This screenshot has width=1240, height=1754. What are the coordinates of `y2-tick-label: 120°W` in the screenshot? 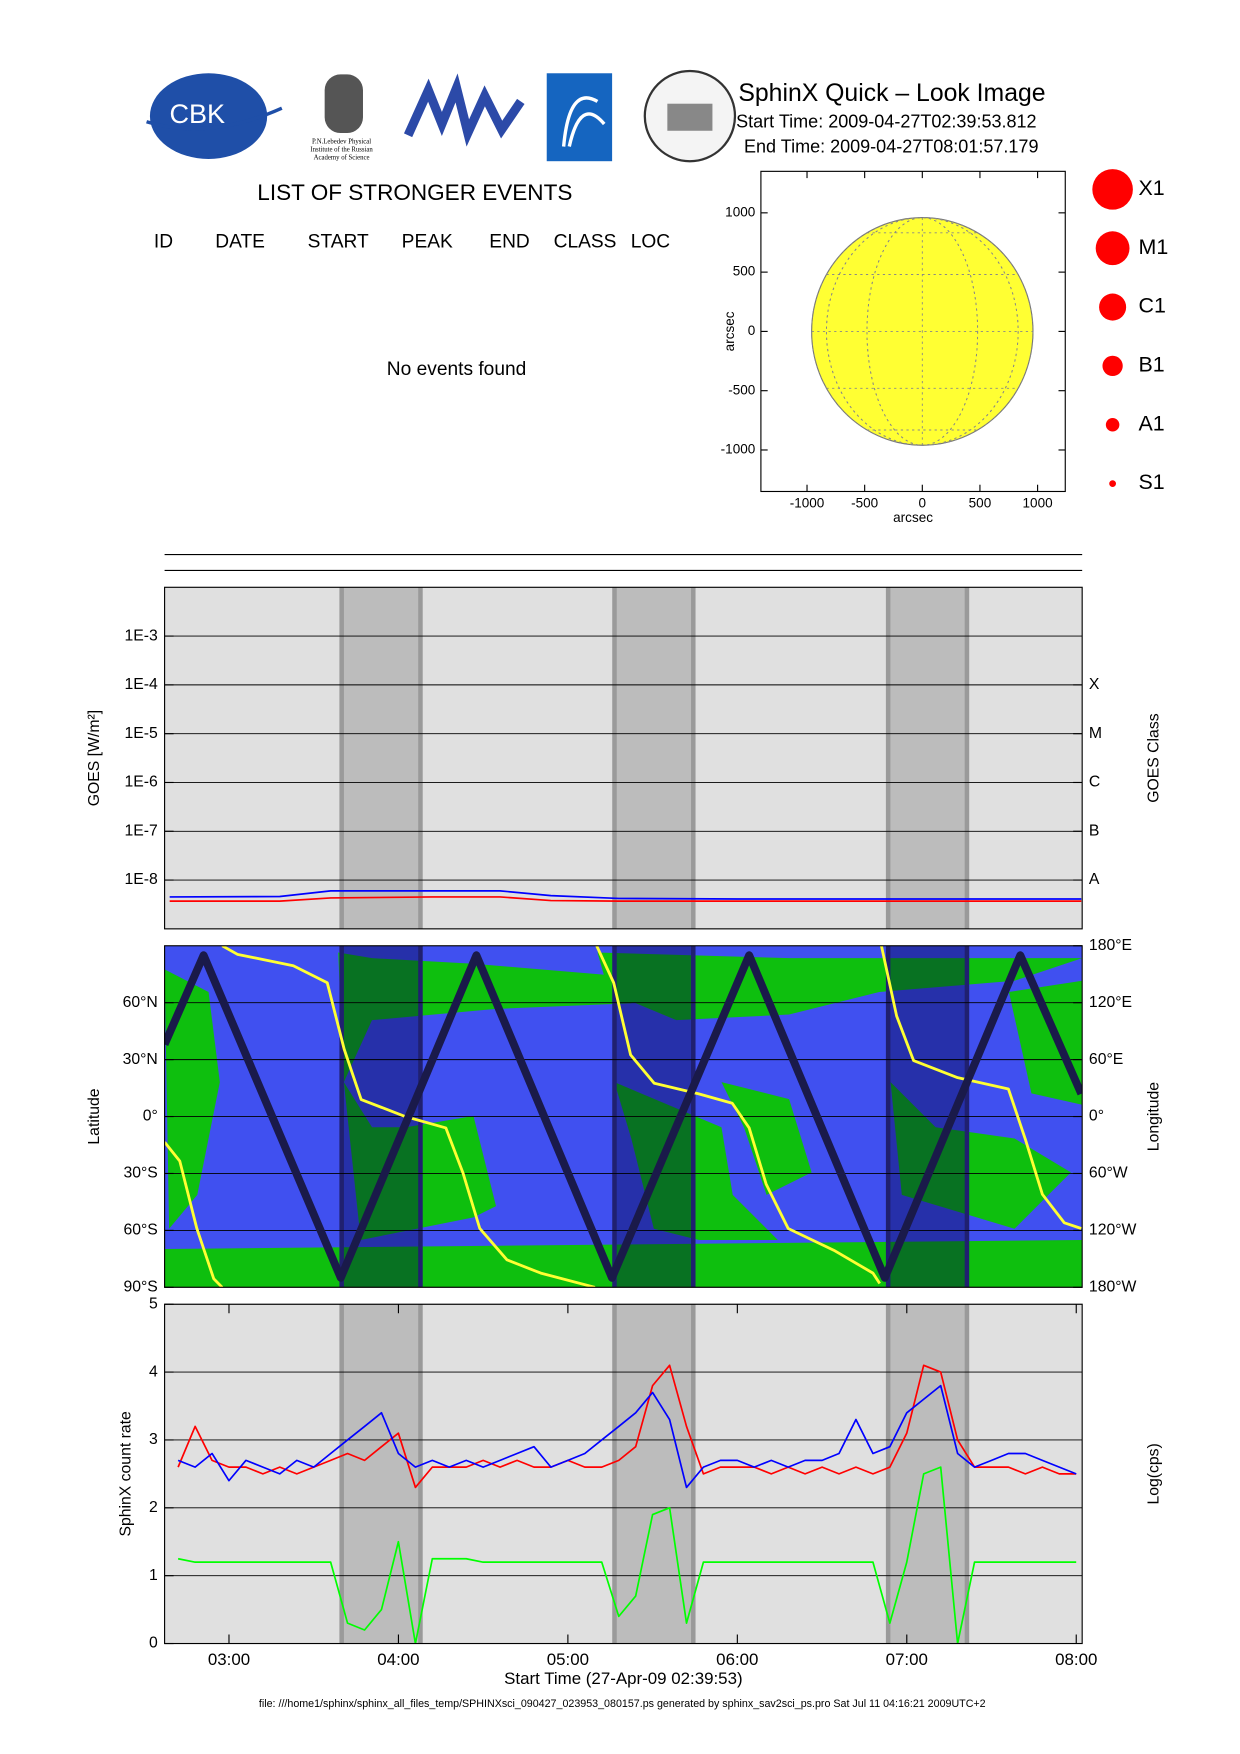 It's located at (1113, 1230).